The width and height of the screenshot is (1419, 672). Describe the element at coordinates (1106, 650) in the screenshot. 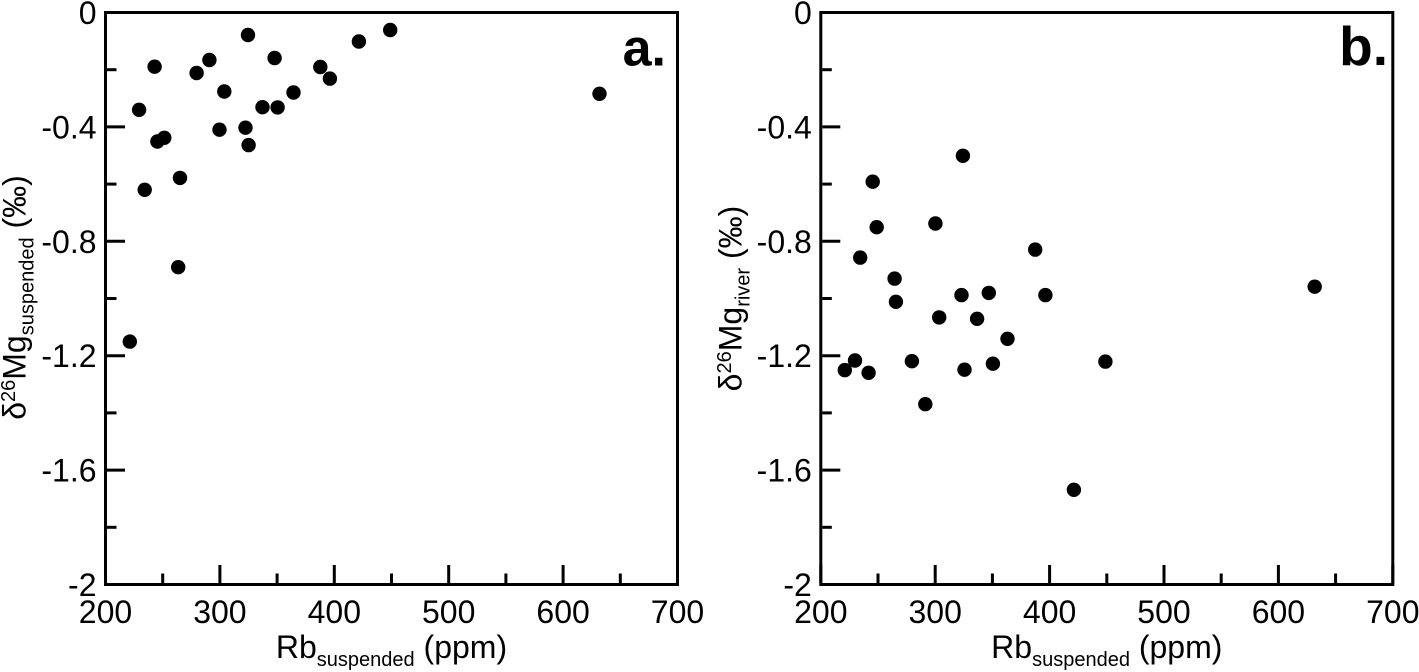

I see `svg-text: Rbsuspended (ppm)` at that location.